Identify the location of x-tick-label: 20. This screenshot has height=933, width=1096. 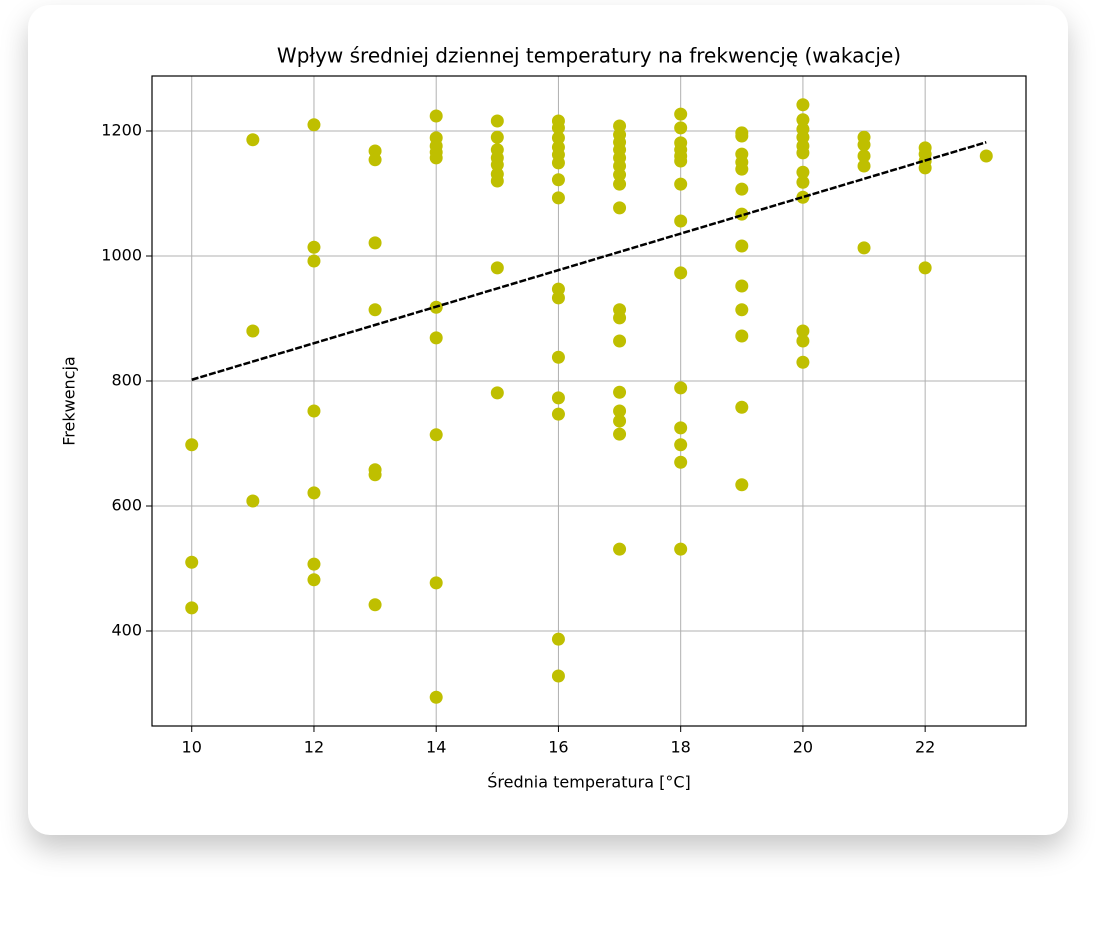
(803, 747).